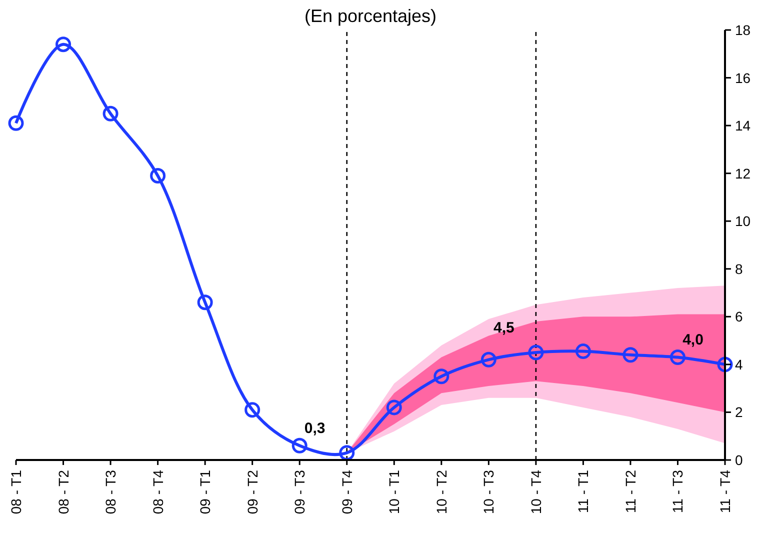  I want to click on x-tick-label: 08 - T3, so click(110, 492).